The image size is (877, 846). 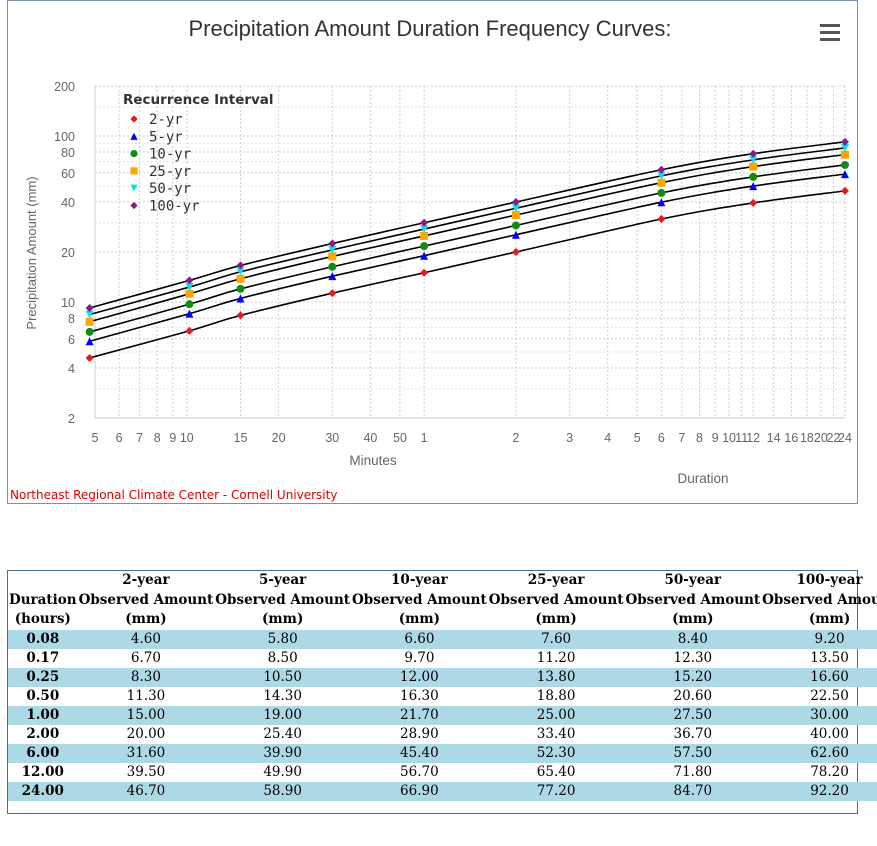 I want to click on table-row: 1.00 15.00 19.00 21.70 25.00 27.50 30.00, so click(x=442, y=715).